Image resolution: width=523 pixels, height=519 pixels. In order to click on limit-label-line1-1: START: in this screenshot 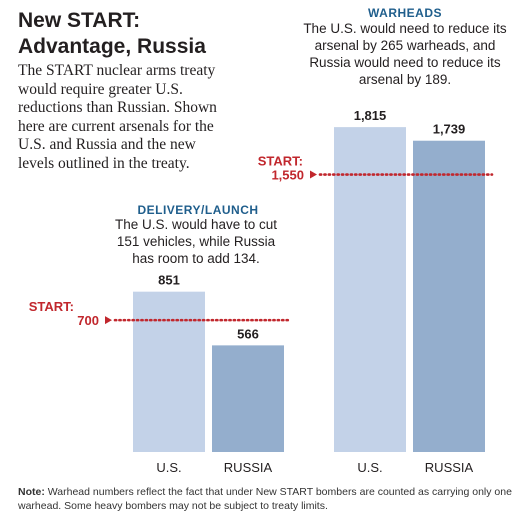, I will do `click(280, 161)`.